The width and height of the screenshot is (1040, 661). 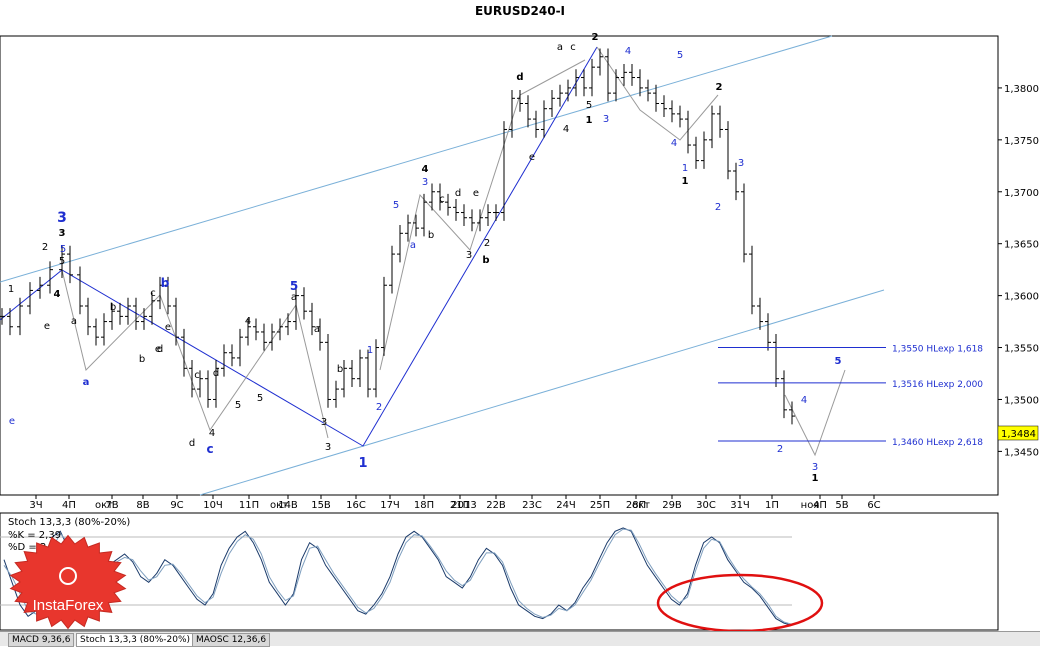 I want to click on wave-path-gray-right, so click(x=657, y=93).